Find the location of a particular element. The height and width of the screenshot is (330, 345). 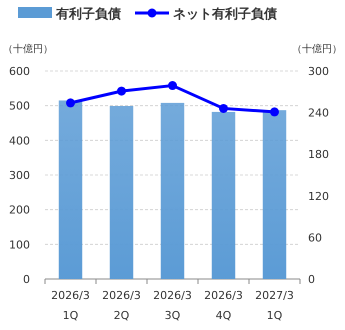

y-tick-label: 200 is located at coordinates (19, 210).